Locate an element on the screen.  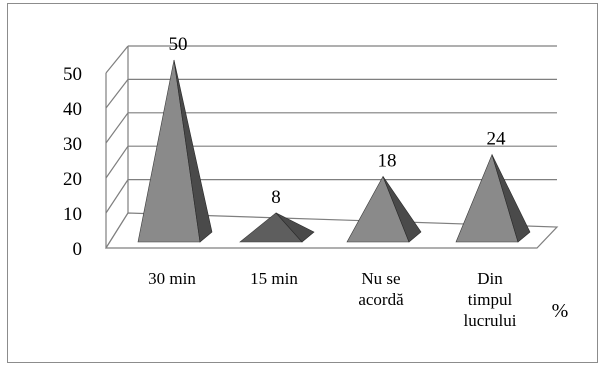
y-tick-label: 30 is located at coordinates (72, 144).